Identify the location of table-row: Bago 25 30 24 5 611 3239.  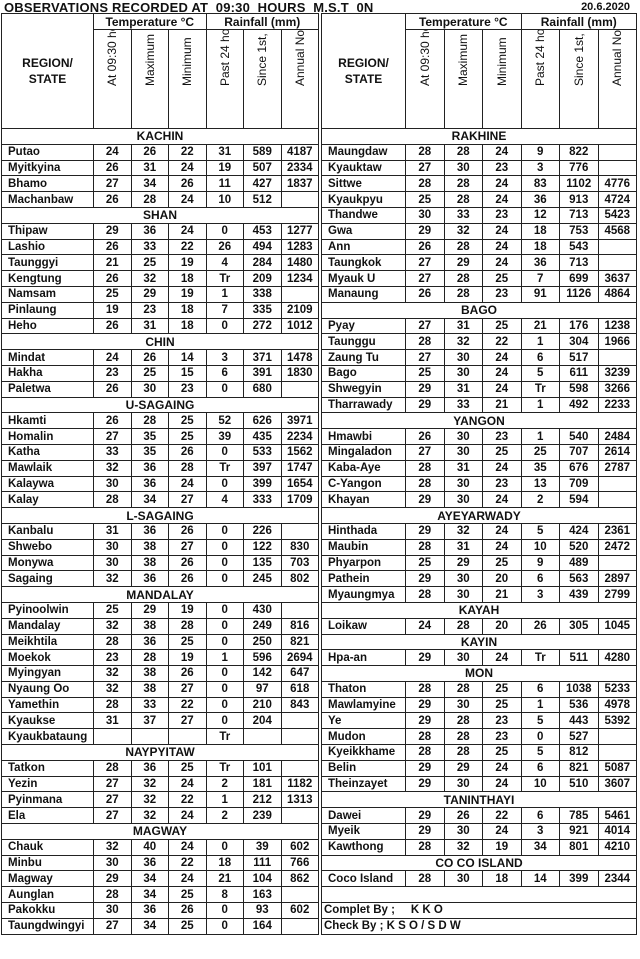
(479, 373).